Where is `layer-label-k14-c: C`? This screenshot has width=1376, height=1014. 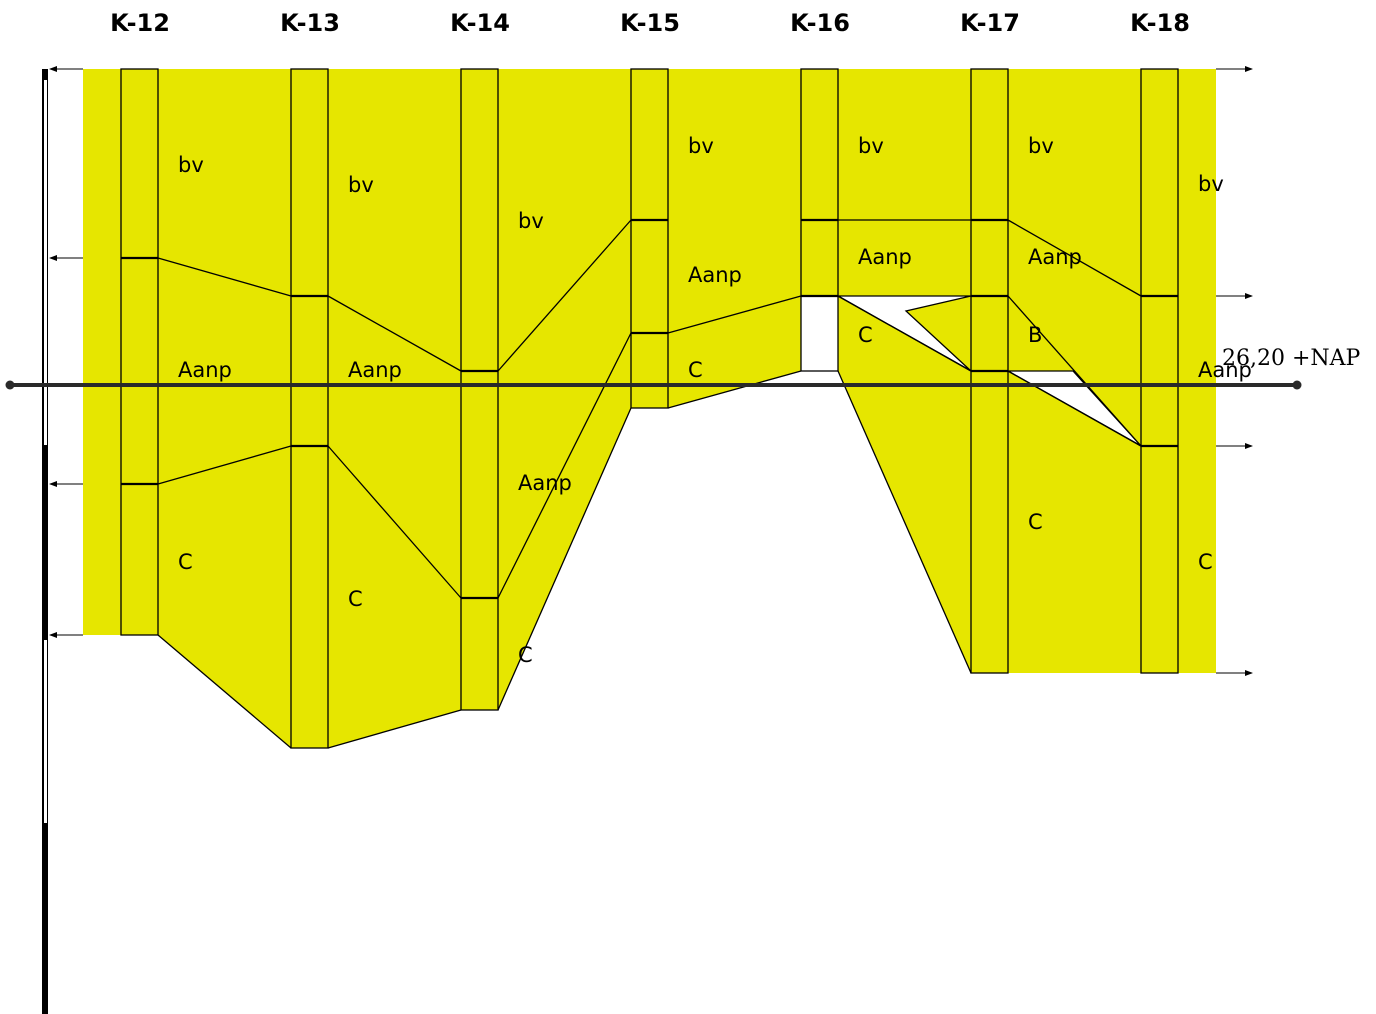 layer-label-k14-c: C is located at coordinates (525, 655).